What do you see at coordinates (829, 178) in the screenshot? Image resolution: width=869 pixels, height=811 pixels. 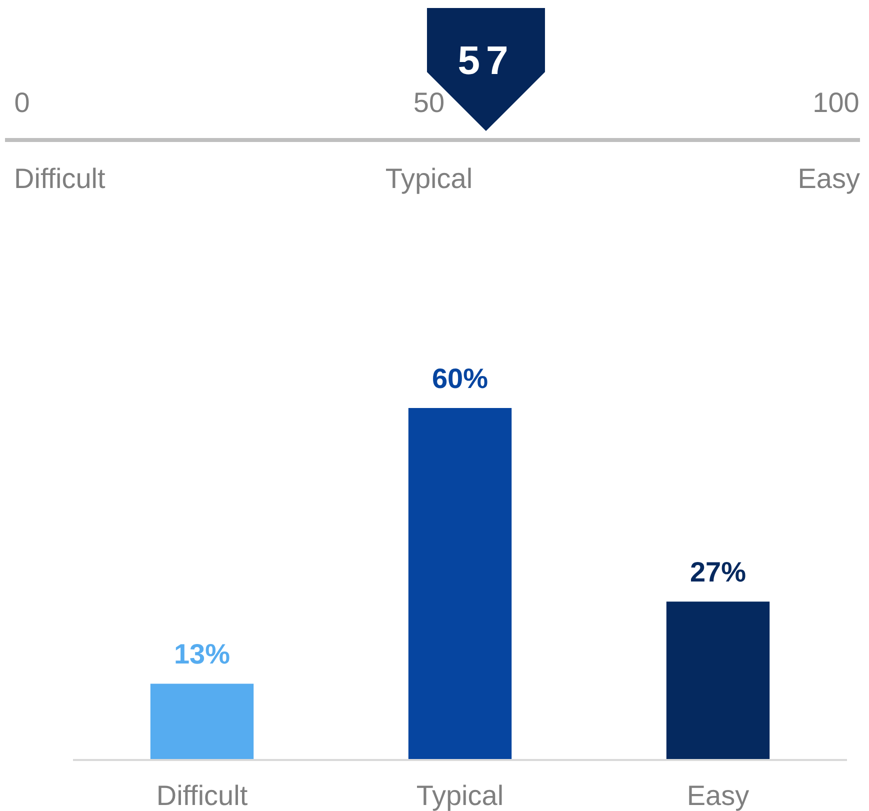 I see `text: Easy` at bounding box center [829, 178].